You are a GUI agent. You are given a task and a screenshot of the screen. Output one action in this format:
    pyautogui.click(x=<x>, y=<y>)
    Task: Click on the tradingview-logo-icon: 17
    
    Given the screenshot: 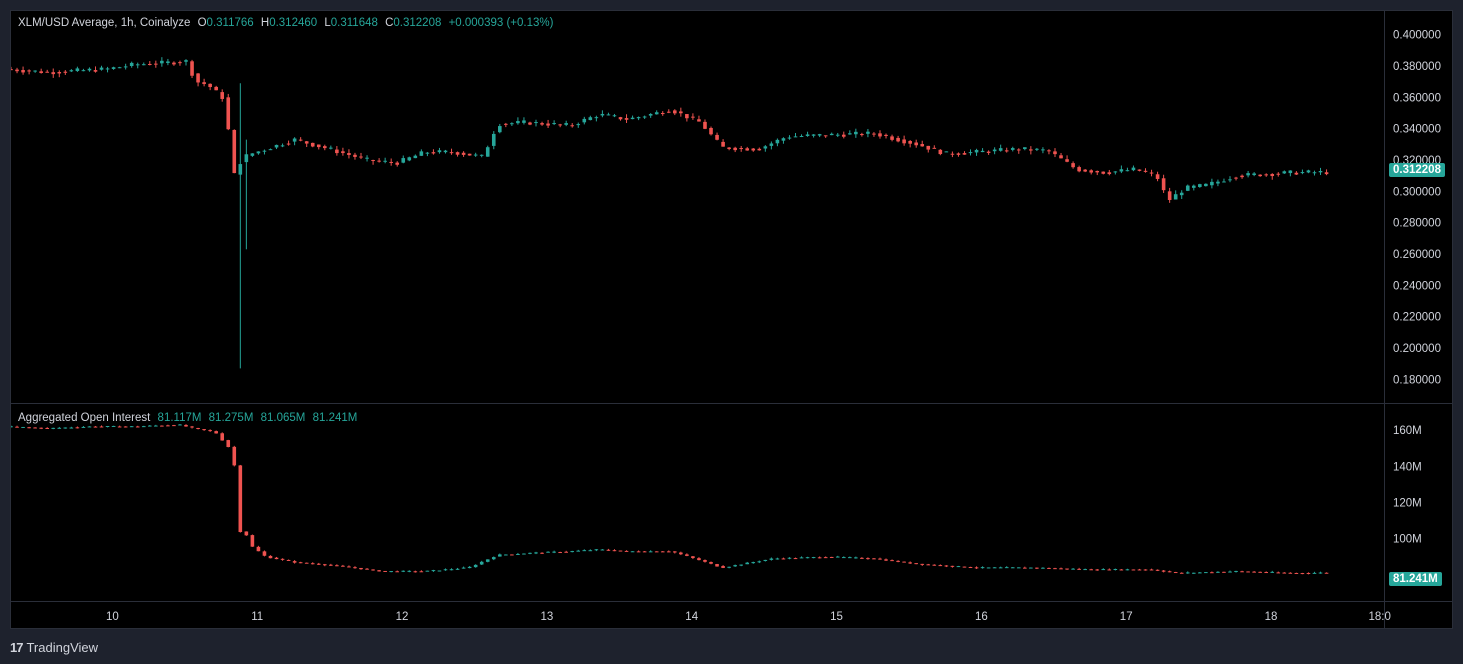 What is the action you would take?
    pyautogui.click(x=17, y=647)
    